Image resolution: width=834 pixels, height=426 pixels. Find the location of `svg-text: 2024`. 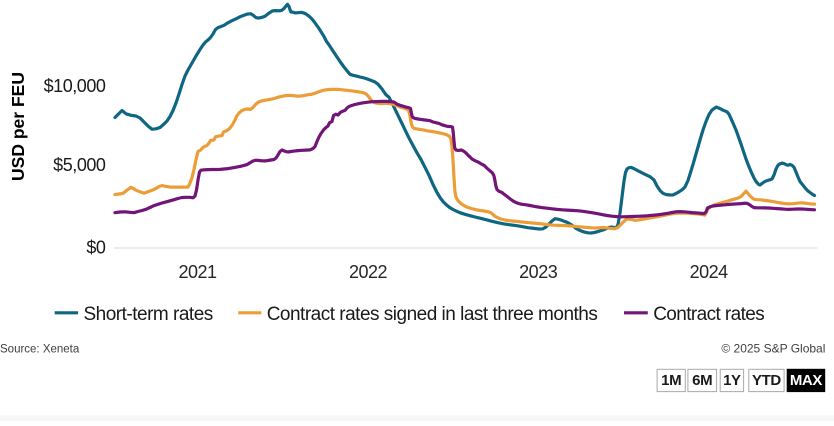

svg-text: 2024 is located at coordinates (709, 272).